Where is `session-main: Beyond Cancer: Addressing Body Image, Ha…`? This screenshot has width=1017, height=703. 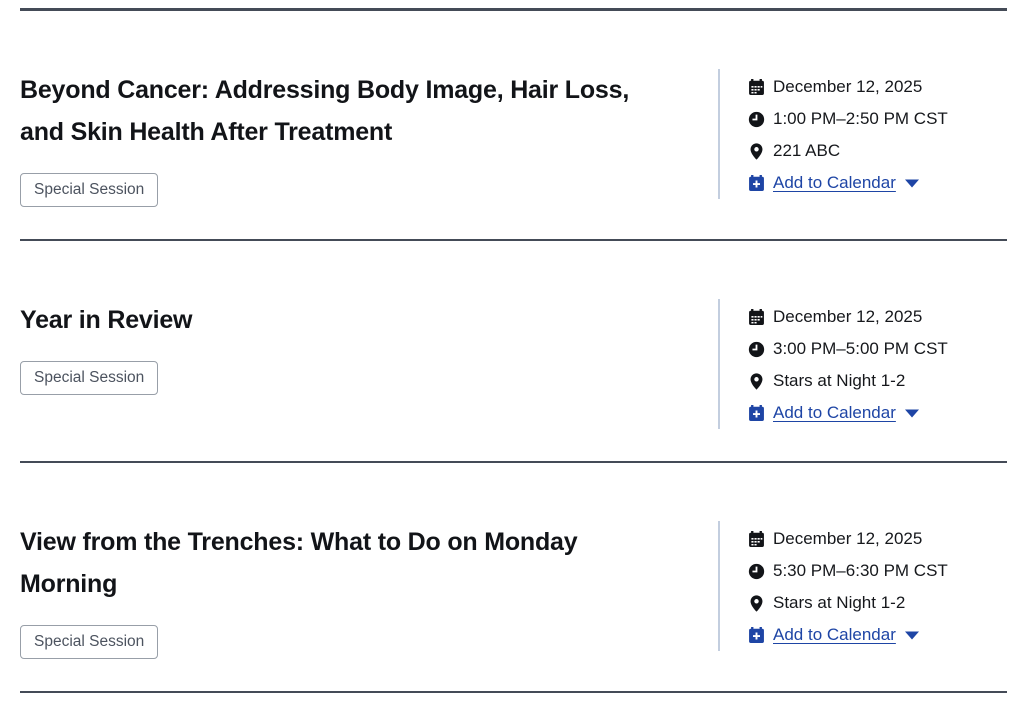
session-main: Beyond Cancer: Addressing Body Image, Ha… is located at coordinates (369, 138).